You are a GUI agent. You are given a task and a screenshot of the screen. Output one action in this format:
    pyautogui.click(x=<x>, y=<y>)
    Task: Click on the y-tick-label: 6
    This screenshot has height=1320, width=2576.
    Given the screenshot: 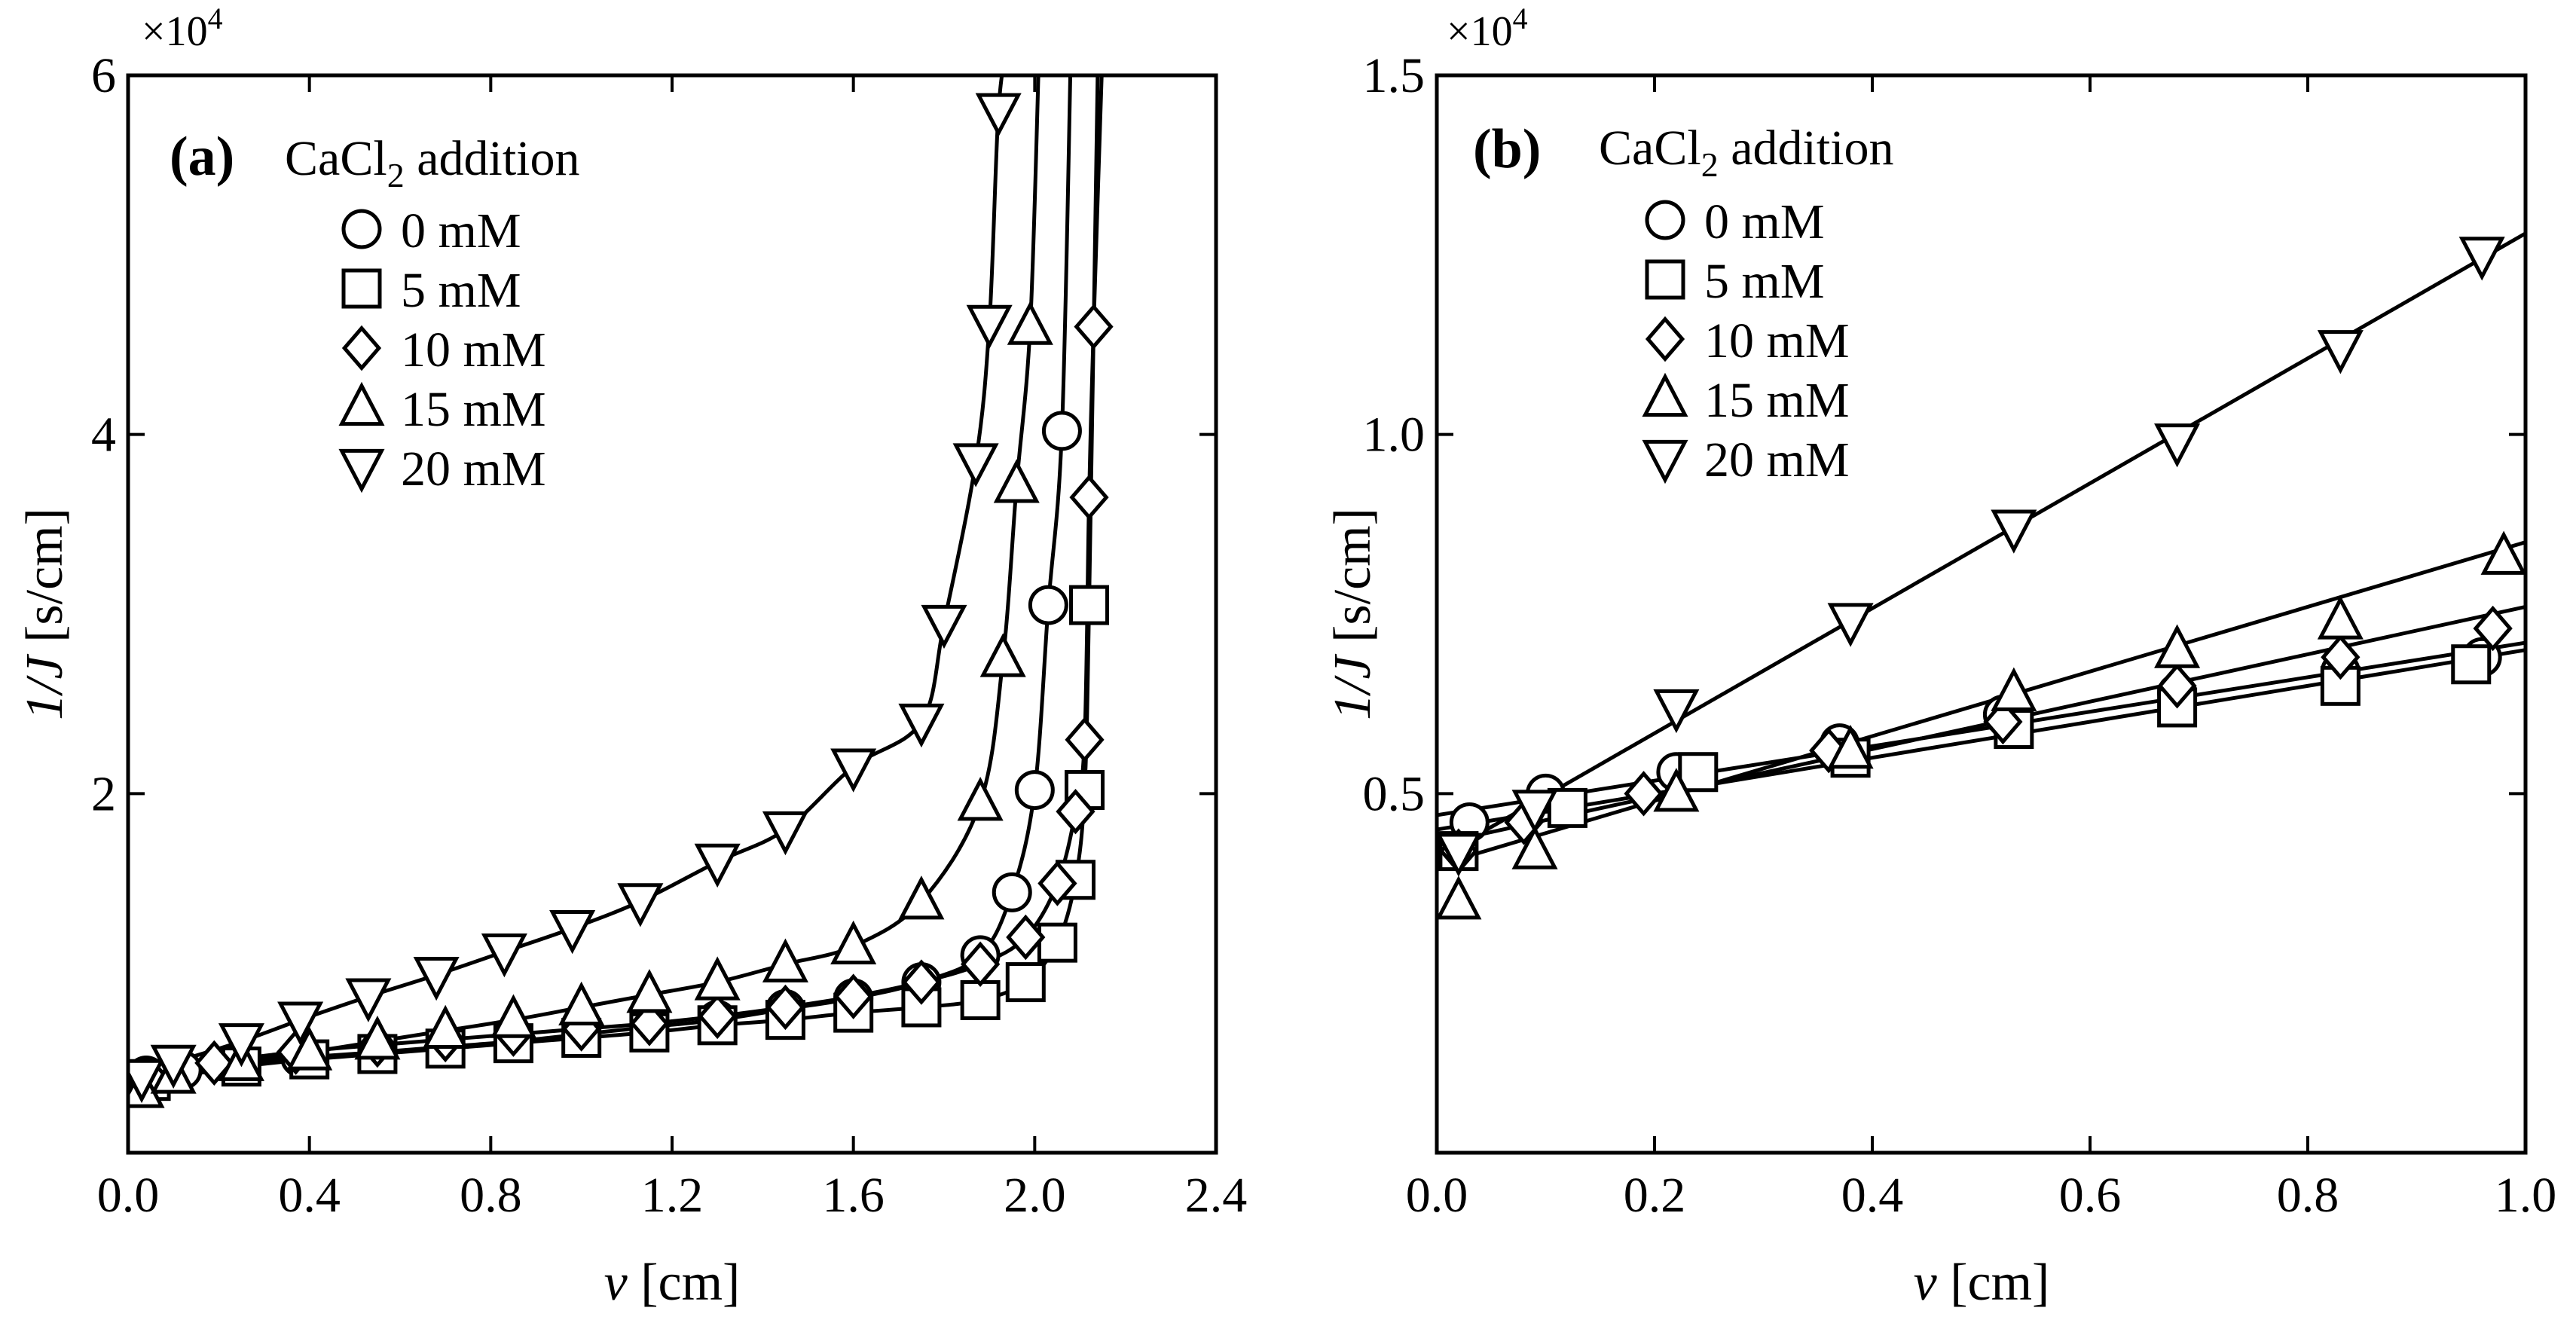 What is the action you would take?
    pyautogui.click(x=104, y=76)
    